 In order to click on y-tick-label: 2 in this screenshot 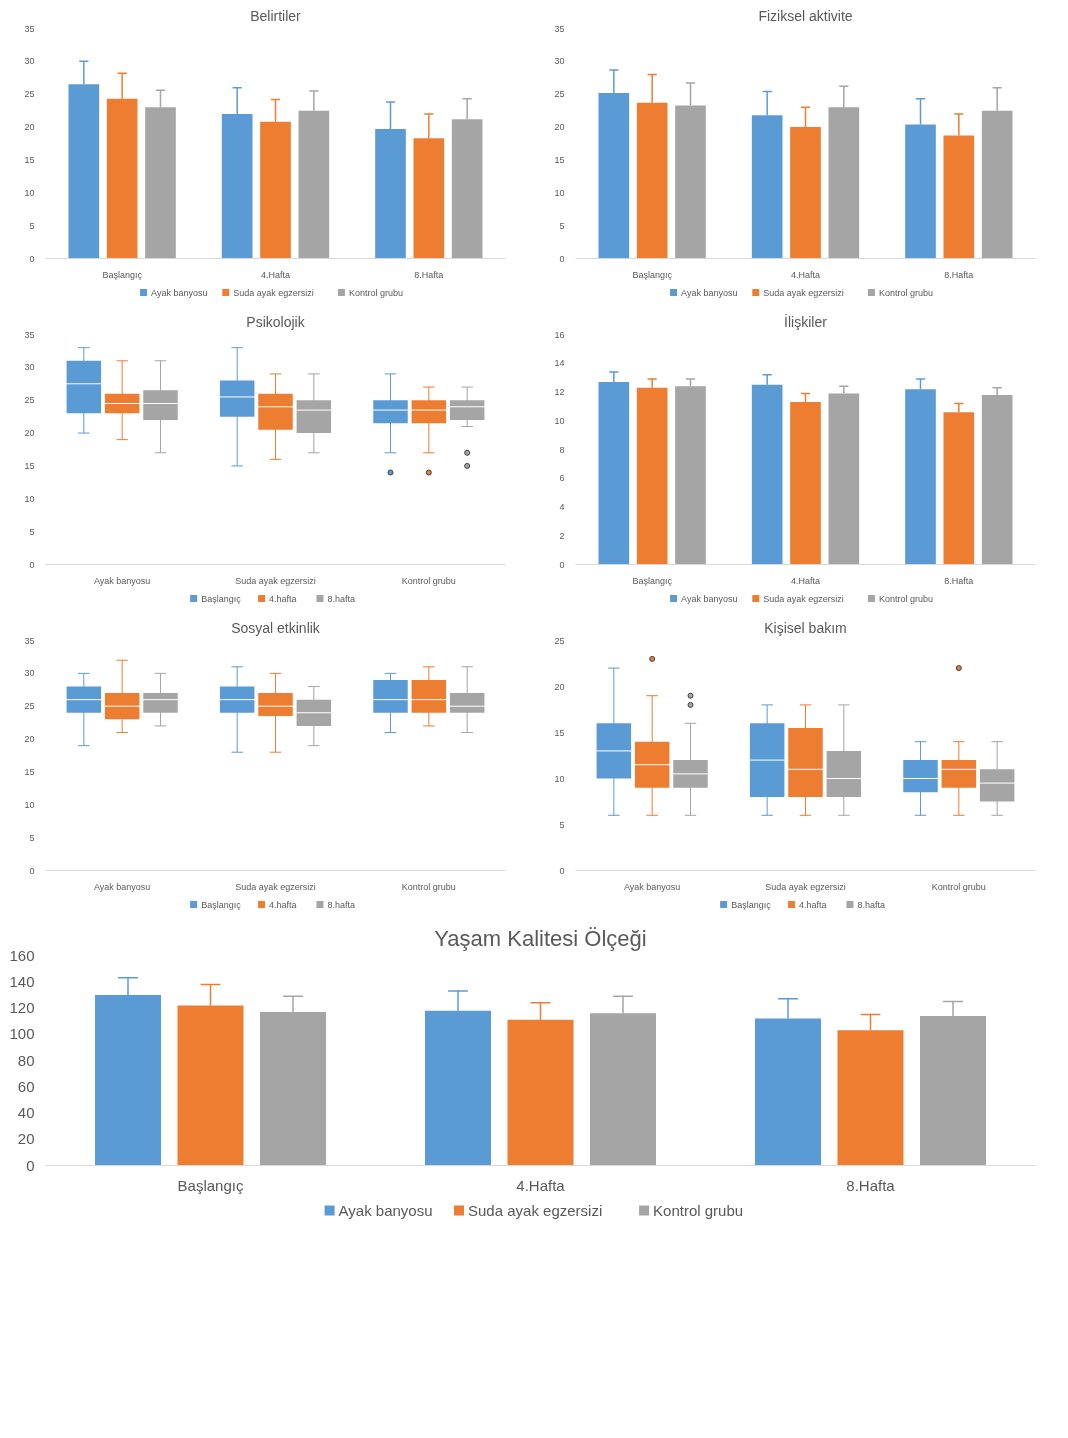, I will do `click(562, 535)`.